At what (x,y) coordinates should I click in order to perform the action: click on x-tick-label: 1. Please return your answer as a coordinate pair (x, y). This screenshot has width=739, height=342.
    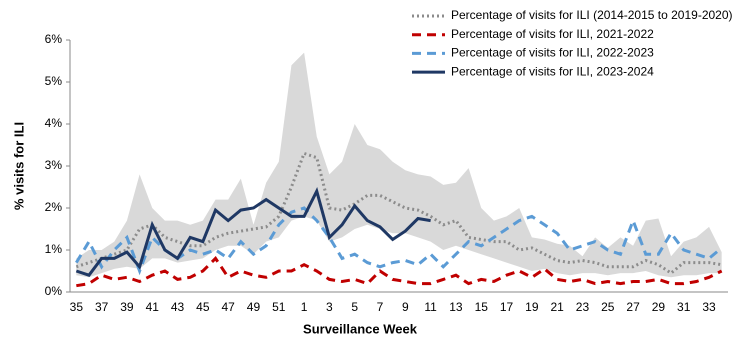
    Looking at the image, I should click on (304, 307).